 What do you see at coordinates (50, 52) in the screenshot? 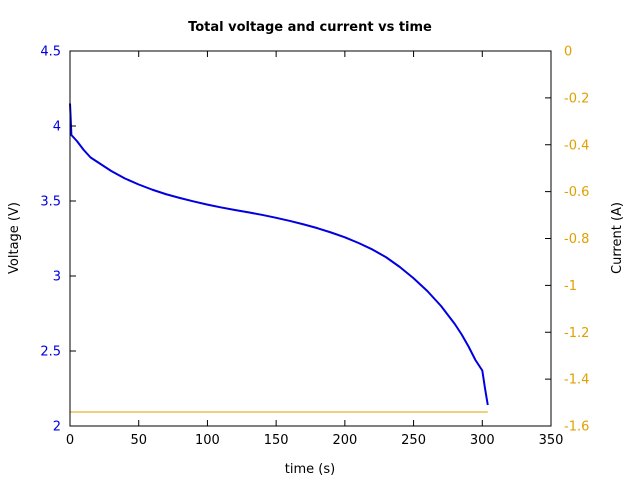
I see `y-tick-label: 4.5` at bounding box center [50, 52].